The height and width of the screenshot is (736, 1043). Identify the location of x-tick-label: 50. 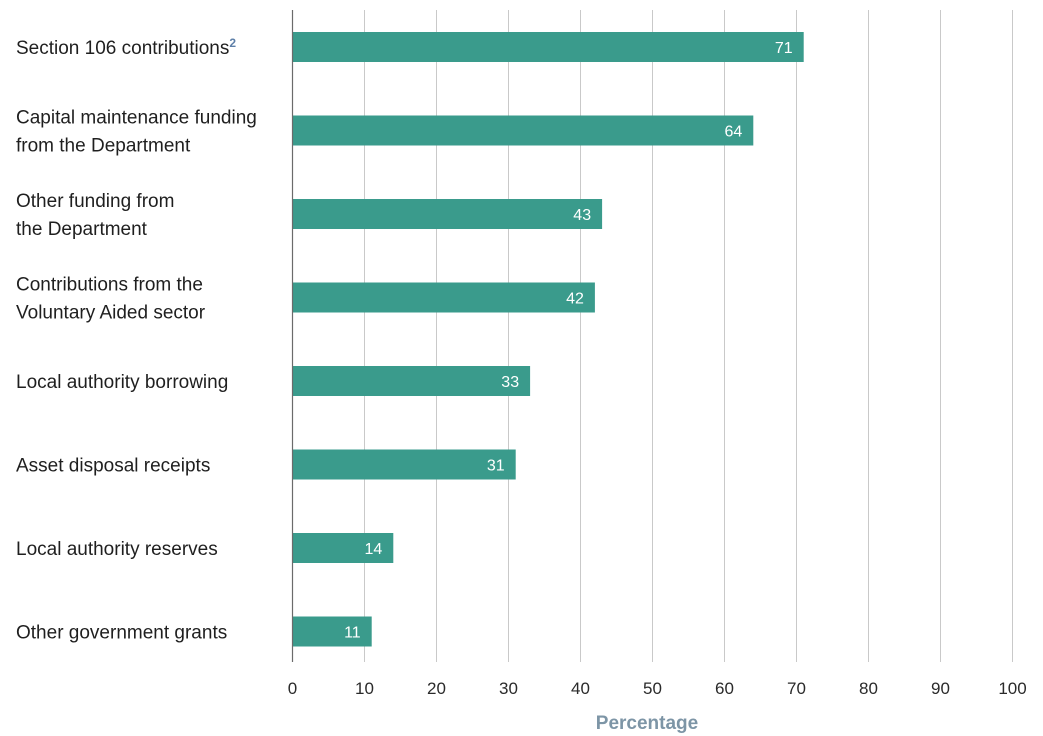
(652, 688).